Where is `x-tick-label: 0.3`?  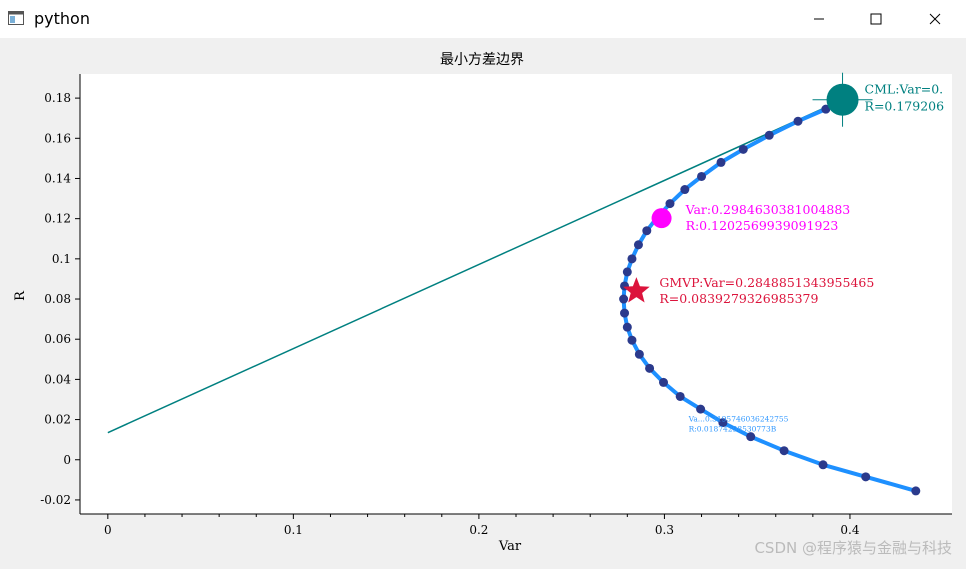 x-tick-label: 0.3 is located at coordinates (664, 530).